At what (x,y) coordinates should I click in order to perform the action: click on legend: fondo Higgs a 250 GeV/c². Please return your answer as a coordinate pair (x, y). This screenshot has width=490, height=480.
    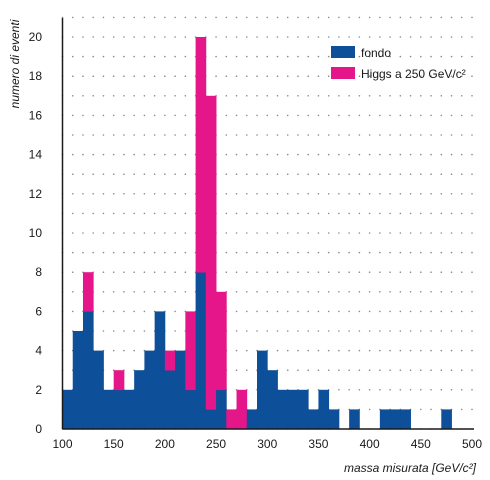
    Looking at the image, I should click on (398, 63).